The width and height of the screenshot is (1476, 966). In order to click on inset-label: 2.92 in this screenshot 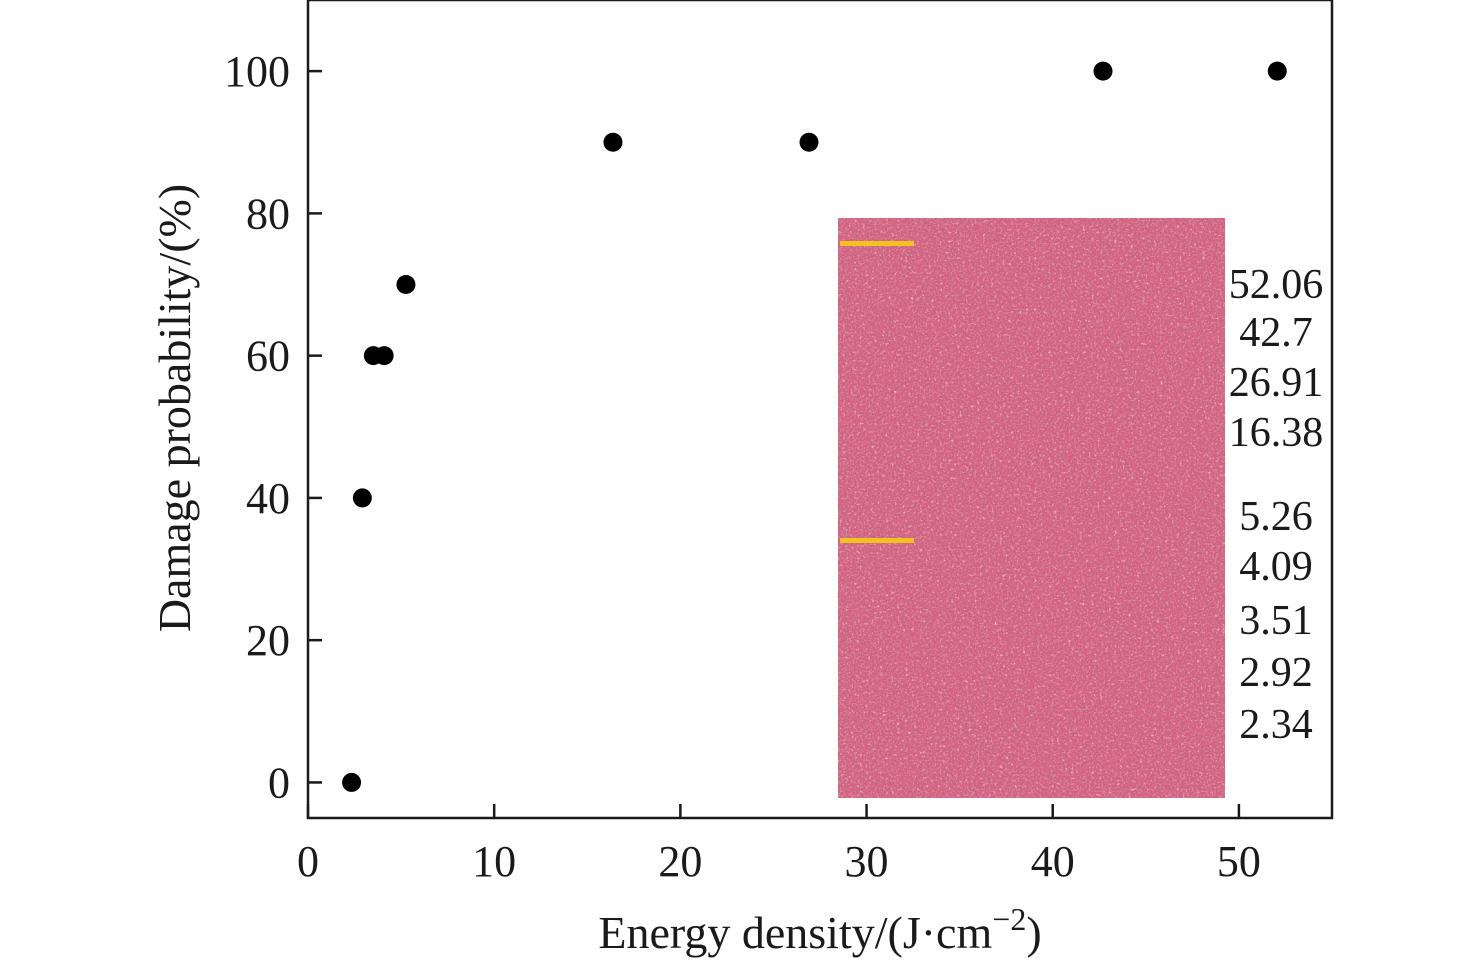, I will do `click(1276, 673)`.